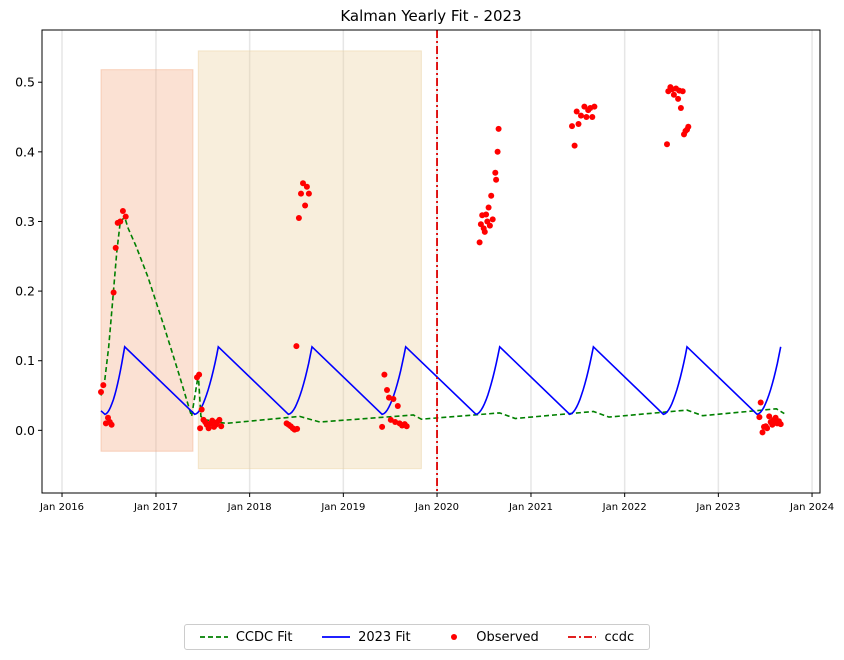 The image size is (844, 660). I want to click on legend-item-ccdc-fit: CCDC Fit, so click(246, 637).